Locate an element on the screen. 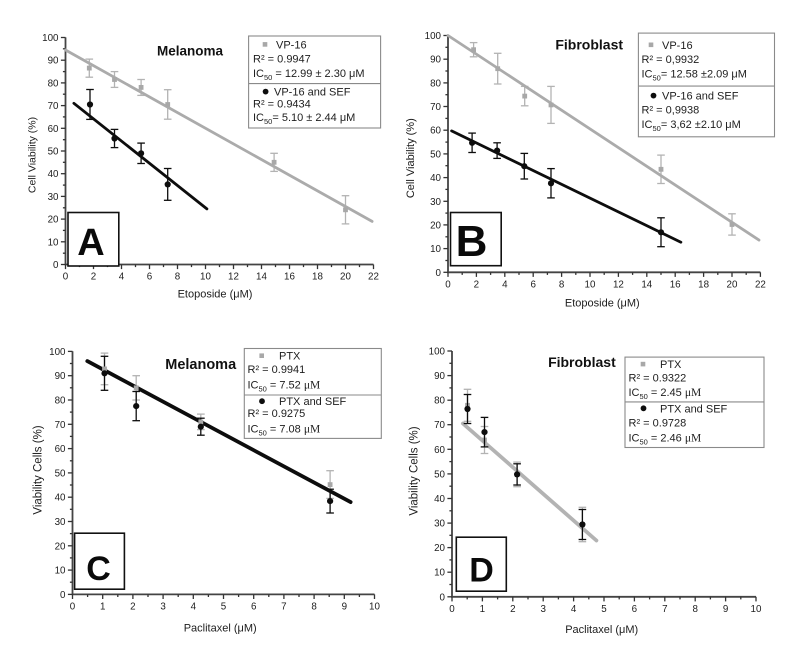  svg-text: 5 is located at coordinates (604, 609).